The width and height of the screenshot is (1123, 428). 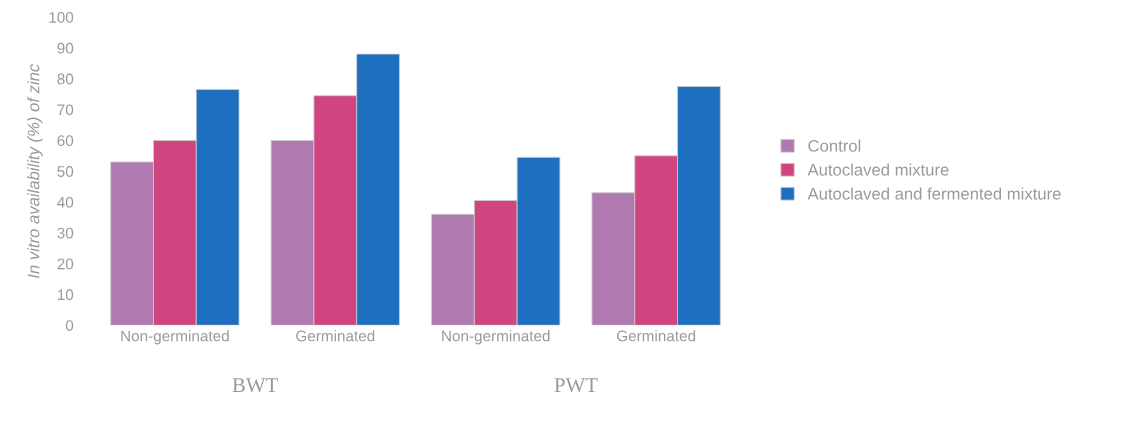 I want to click on legend-label: Autoclaved and fermented mixture, so click(x=934, y=193).